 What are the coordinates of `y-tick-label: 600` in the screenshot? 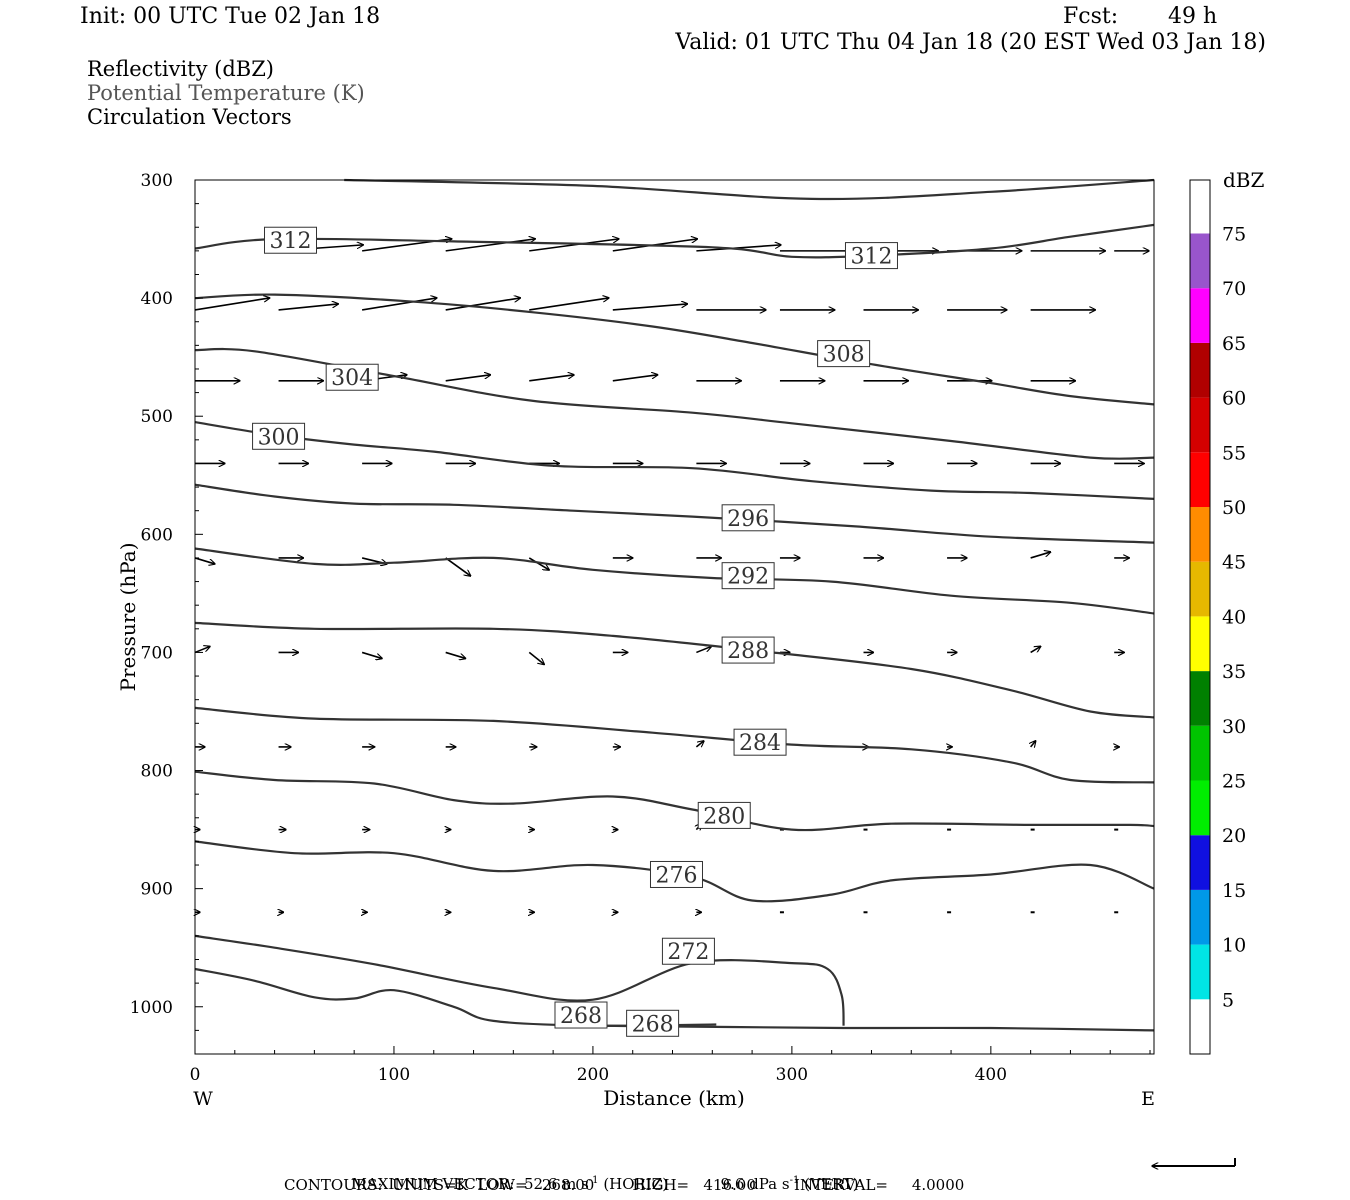 It's located at (157, 535).